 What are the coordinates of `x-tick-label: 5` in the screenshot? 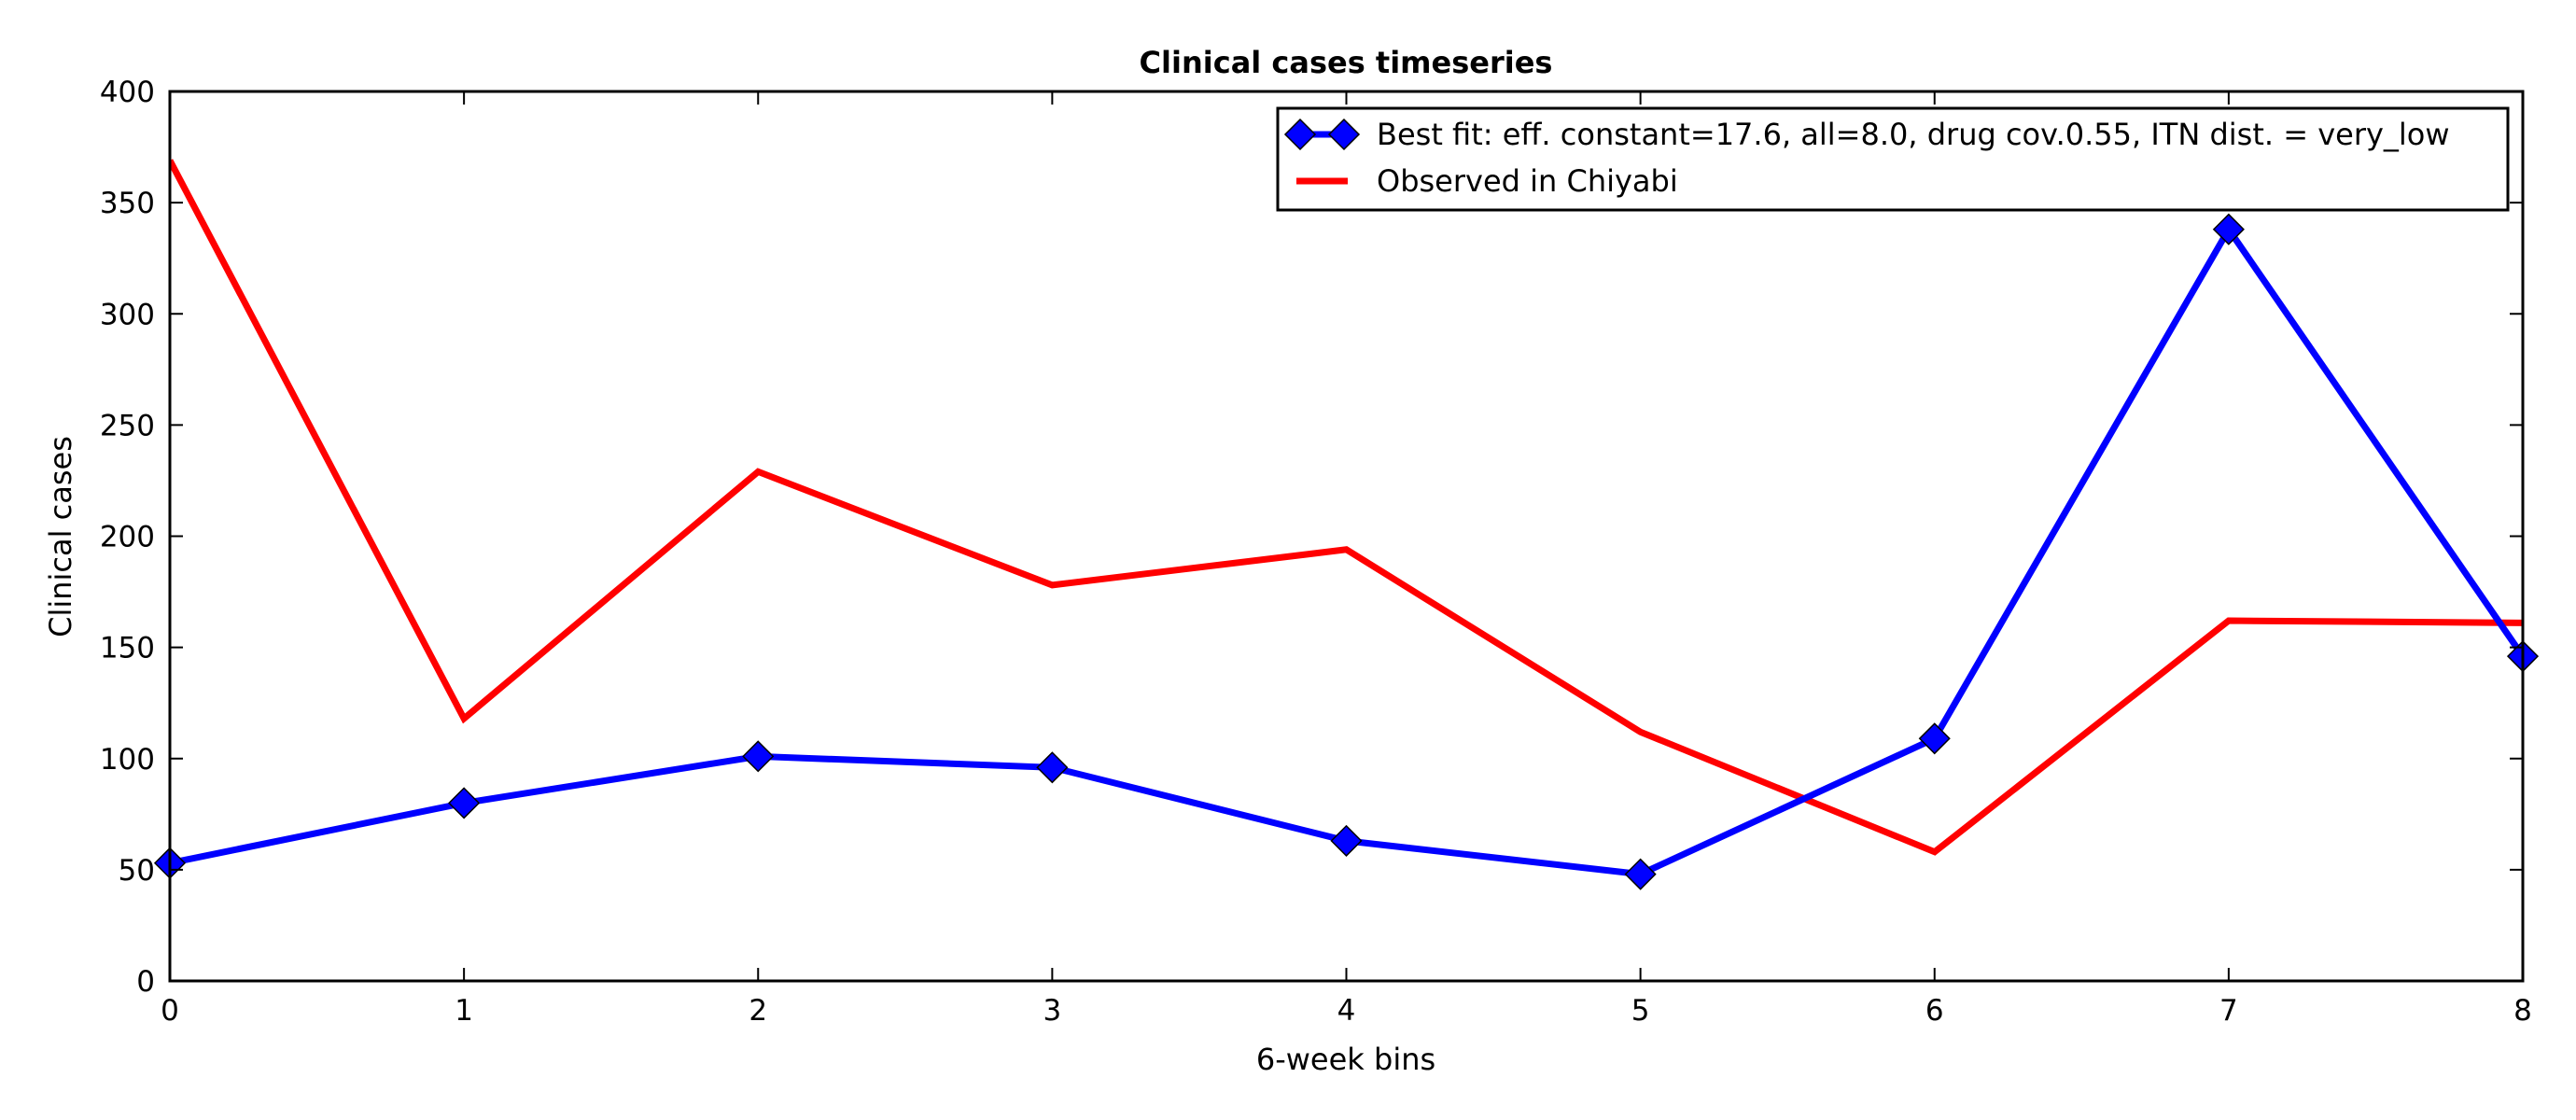 It's located at (1640, 1011).